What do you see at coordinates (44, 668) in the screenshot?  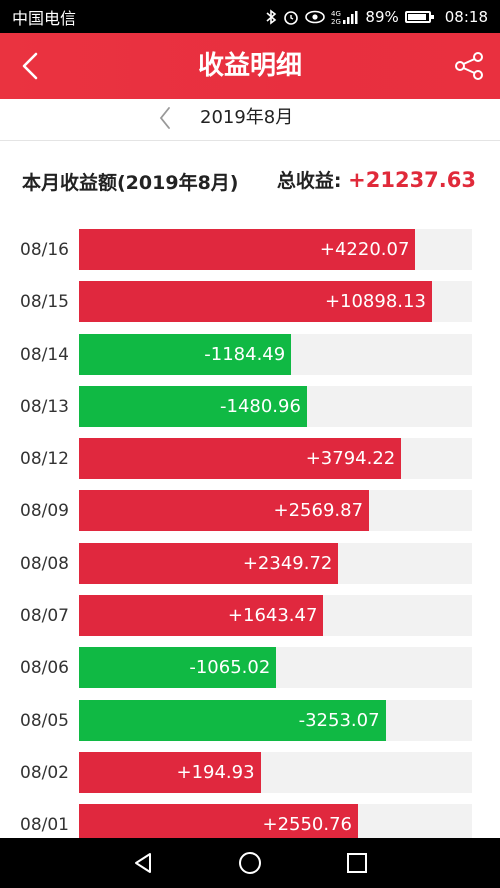 I see `row-date: 08/06` at bounding box center [44, 668].